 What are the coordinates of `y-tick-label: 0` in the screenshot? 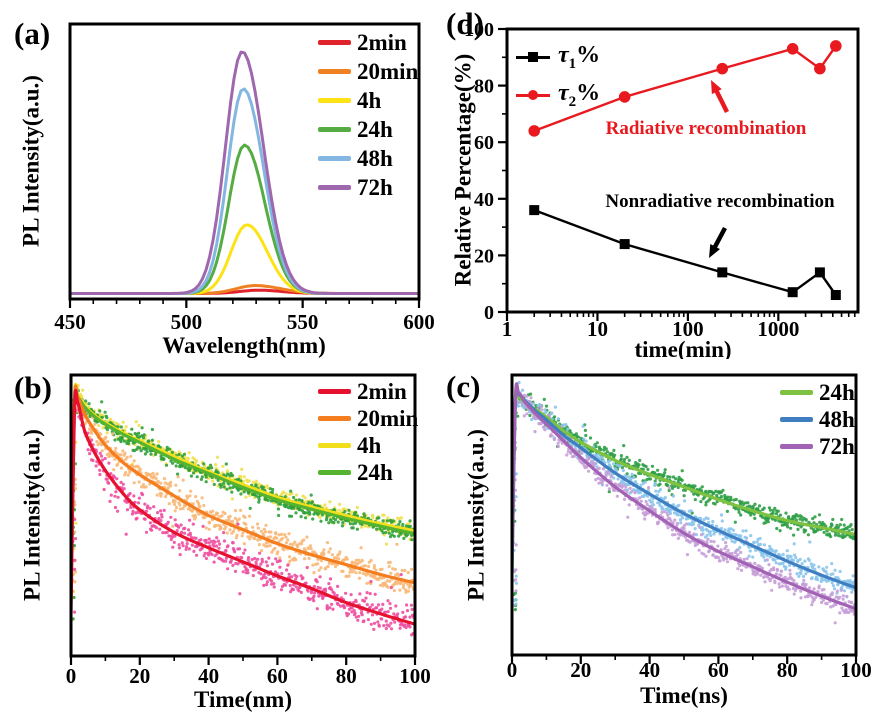 It's located at (489, 313).